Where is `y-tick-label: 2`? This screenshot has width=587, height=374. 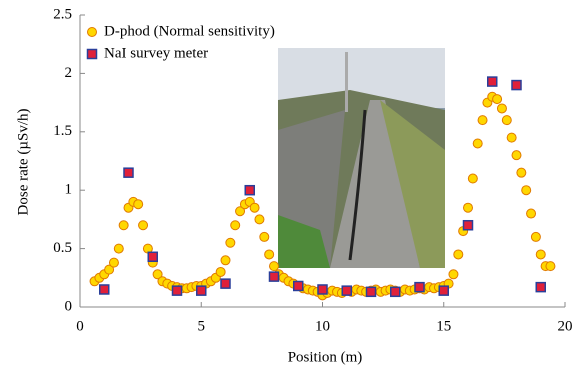 y-tick-label: 2 is located at coordinates (69, 73).